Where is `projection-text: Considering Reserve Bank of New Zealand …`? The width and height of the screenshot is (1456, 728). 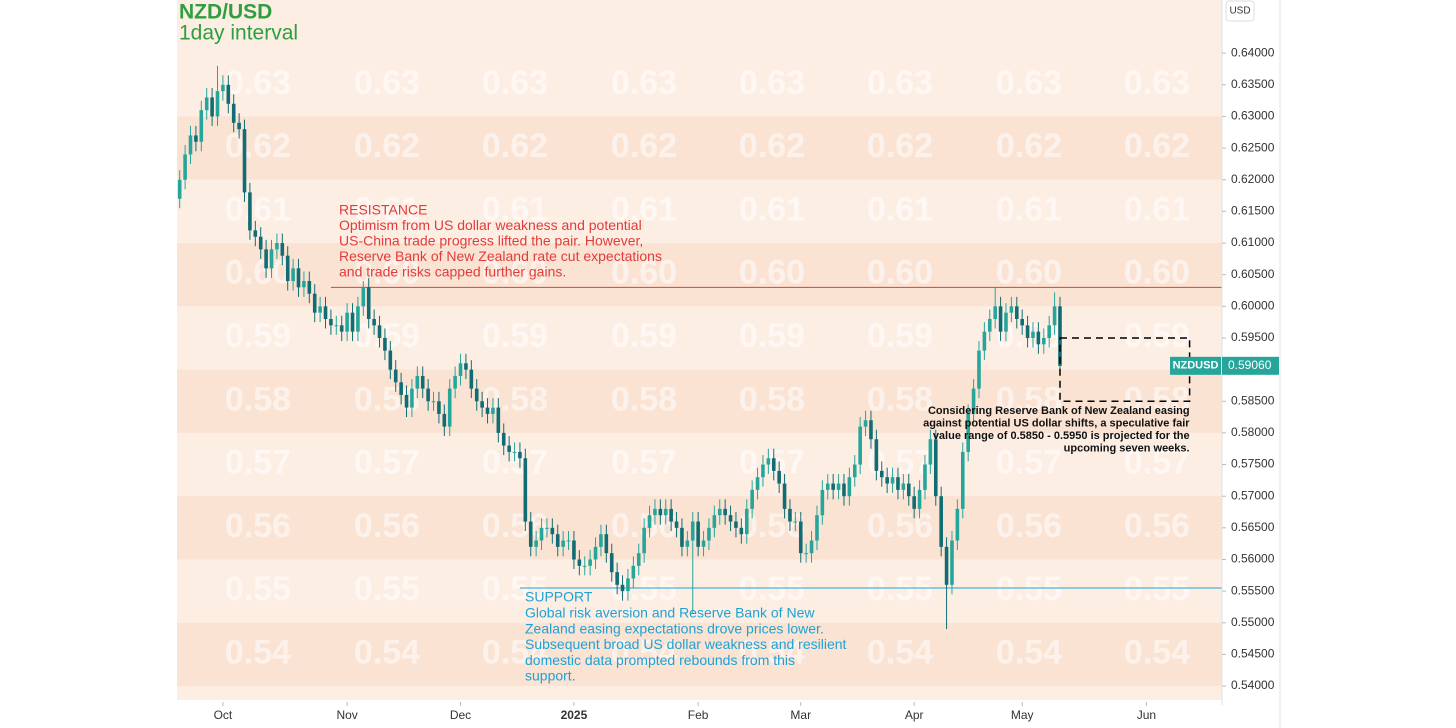
projection-text: Considering Reserve Bank of New Zealand … is located at coordinates (1059, 411).